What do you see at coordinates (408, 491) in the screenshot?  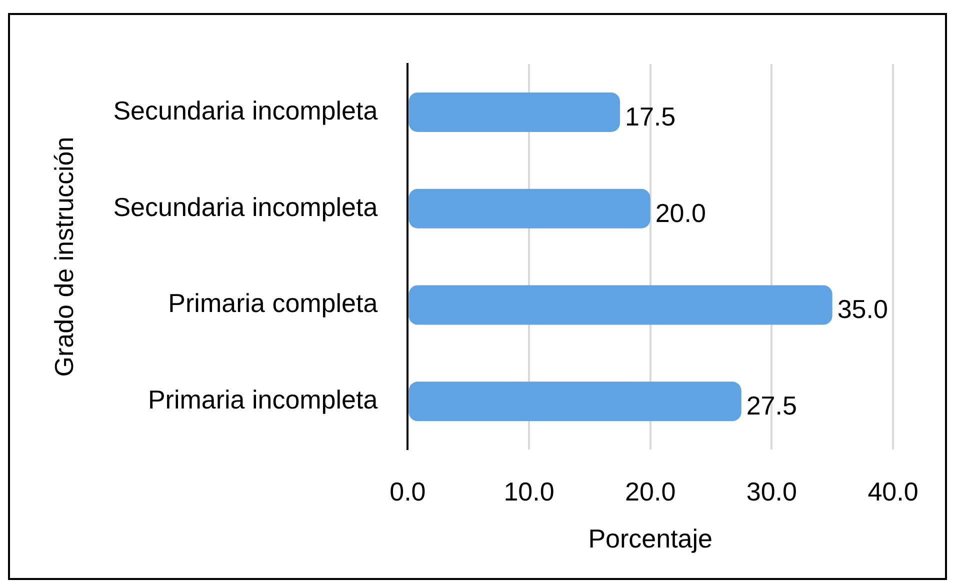 I see `x-tick-label: 0.0` at bounding box center [408, 491].